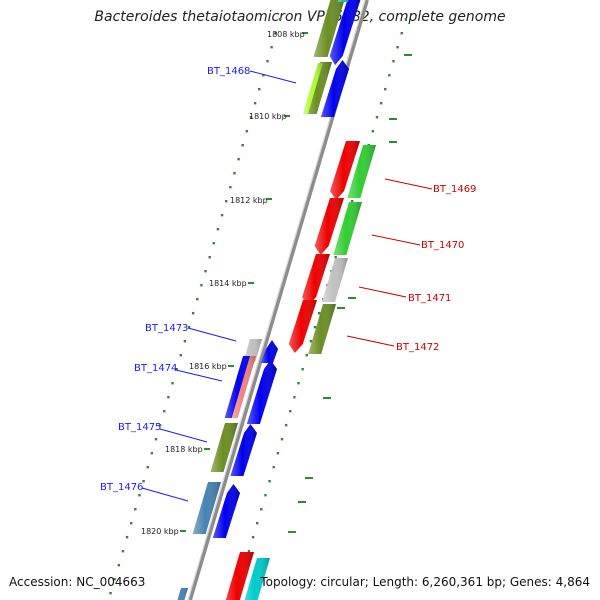  I want to click on feature-cog-steel-bottom, so click(181, 594).